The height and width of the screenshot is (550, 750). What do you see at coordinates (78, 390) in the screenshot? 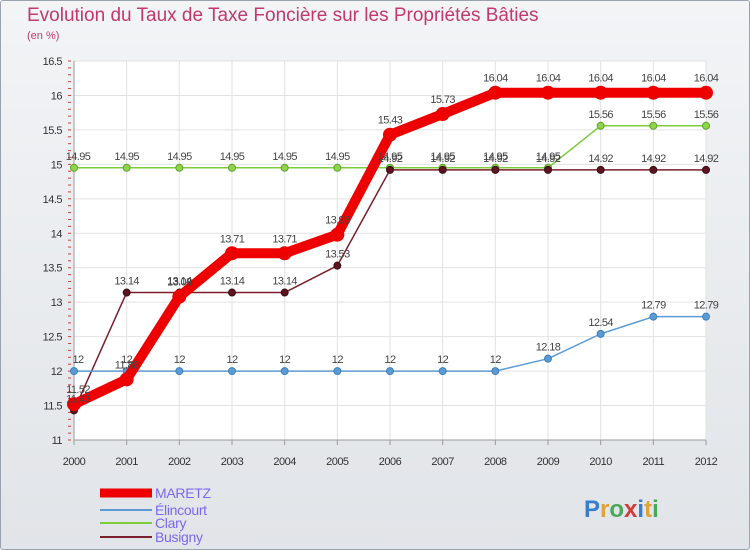
I see `data-label: 11.52` at bounding box center [78, 390].